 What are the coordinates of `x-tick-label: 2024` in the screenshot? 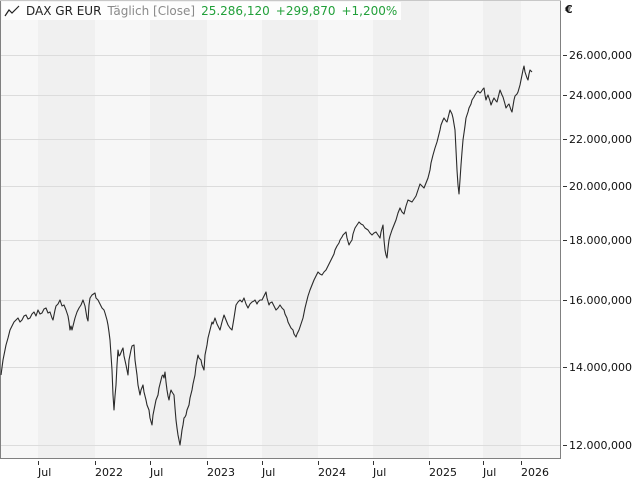 It's located at (332, 472).